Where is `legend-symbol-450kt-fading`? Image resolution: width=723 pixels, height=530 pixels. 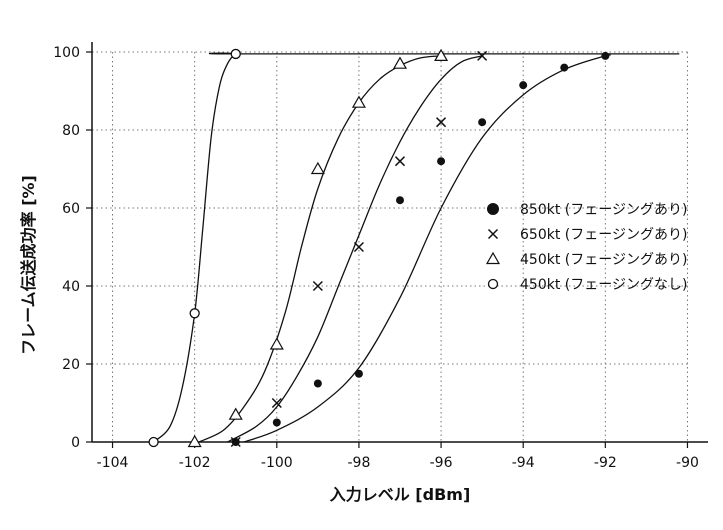
legend-symbol-450kt-fading is located at coordinates (493, 258).